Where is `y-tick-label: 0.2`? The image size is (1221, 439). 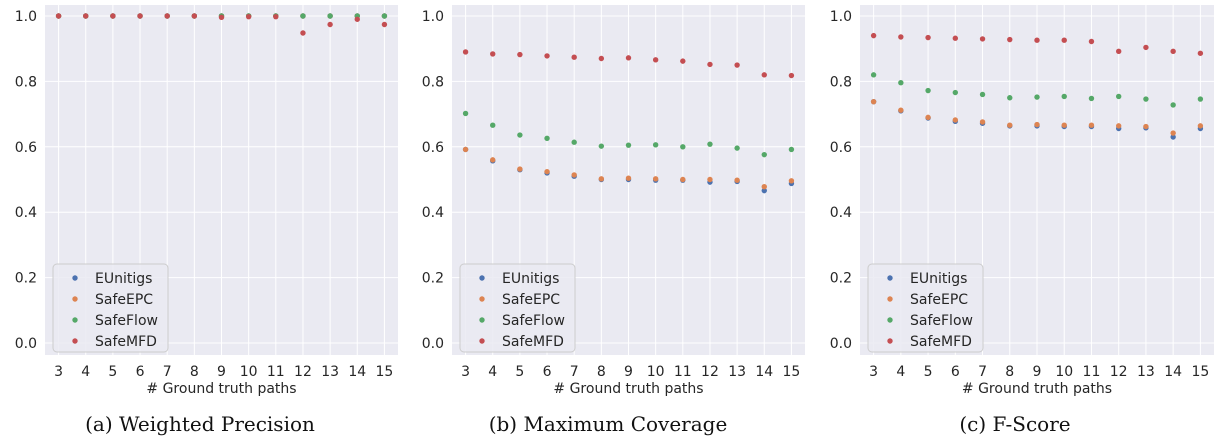
y-tick-label: 0.2 is located at coordinates (26, 279).